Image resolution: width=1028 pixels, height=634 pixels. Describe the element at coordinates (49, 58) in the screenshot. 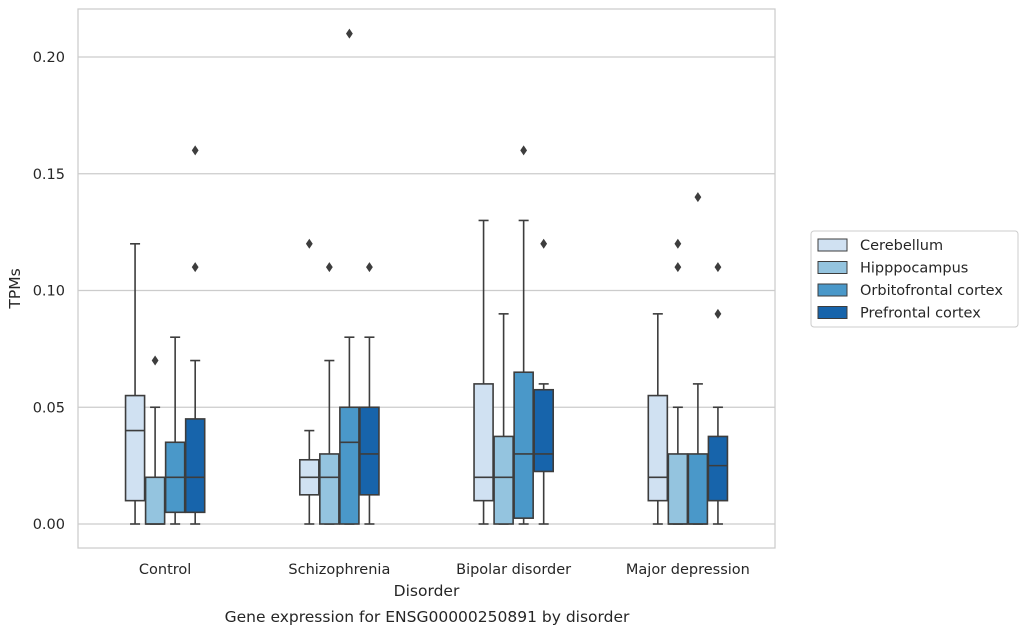

I see `y-tick-label: 0.20` at that location.